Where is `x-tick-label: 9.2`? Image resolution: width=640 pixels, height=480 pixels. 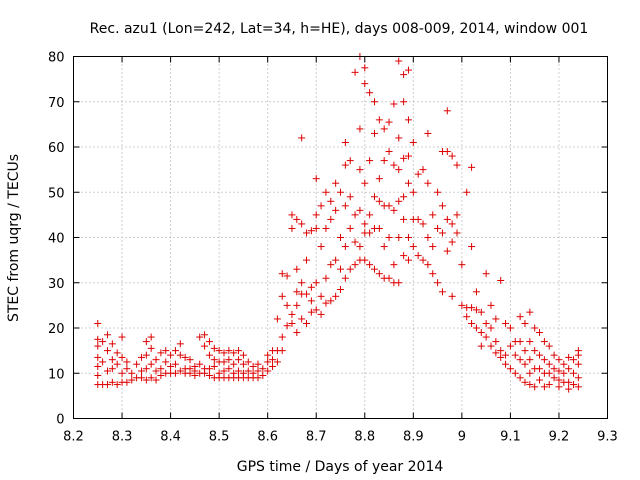 x-tick-label: 9.2 is located at coordinates (559, 437).